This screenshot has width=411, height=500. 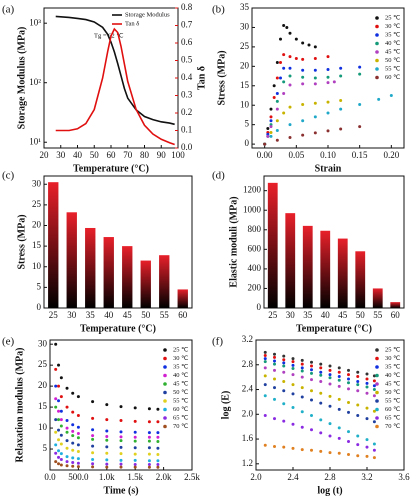 What do you see at coordinates (181, 349) in the screenshot?
I see `legend-label: 25 ℃` at bounding box center [181, 349].